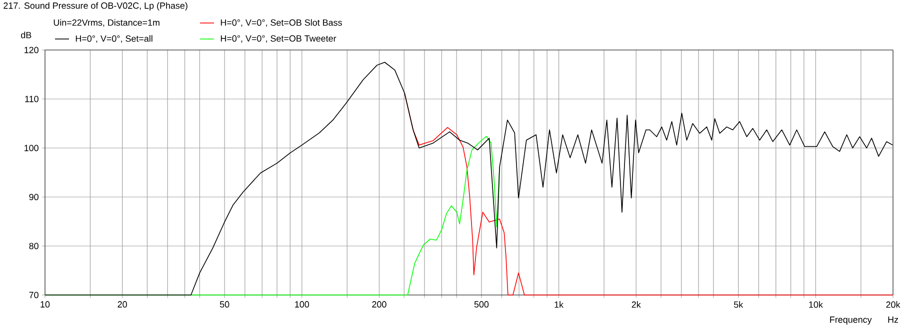  What do you see at coordinates (893, 304) in the screenshot?
I see `x-tick-label: 20k` at bounding box center [893, 304].